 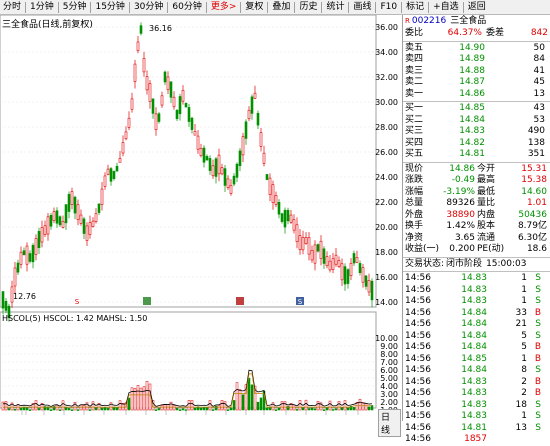 I want to click on bid-row: 买四 14.82 138, so click(x=476, y=144).